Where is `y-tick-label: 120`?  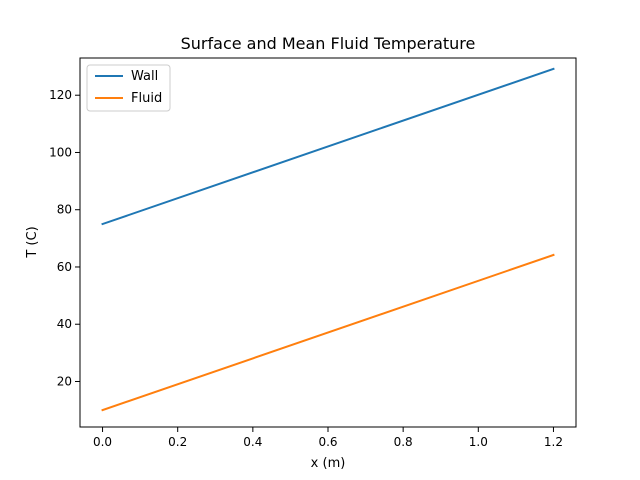 y-tick-label: 120 is located at coordinates (60, 95).